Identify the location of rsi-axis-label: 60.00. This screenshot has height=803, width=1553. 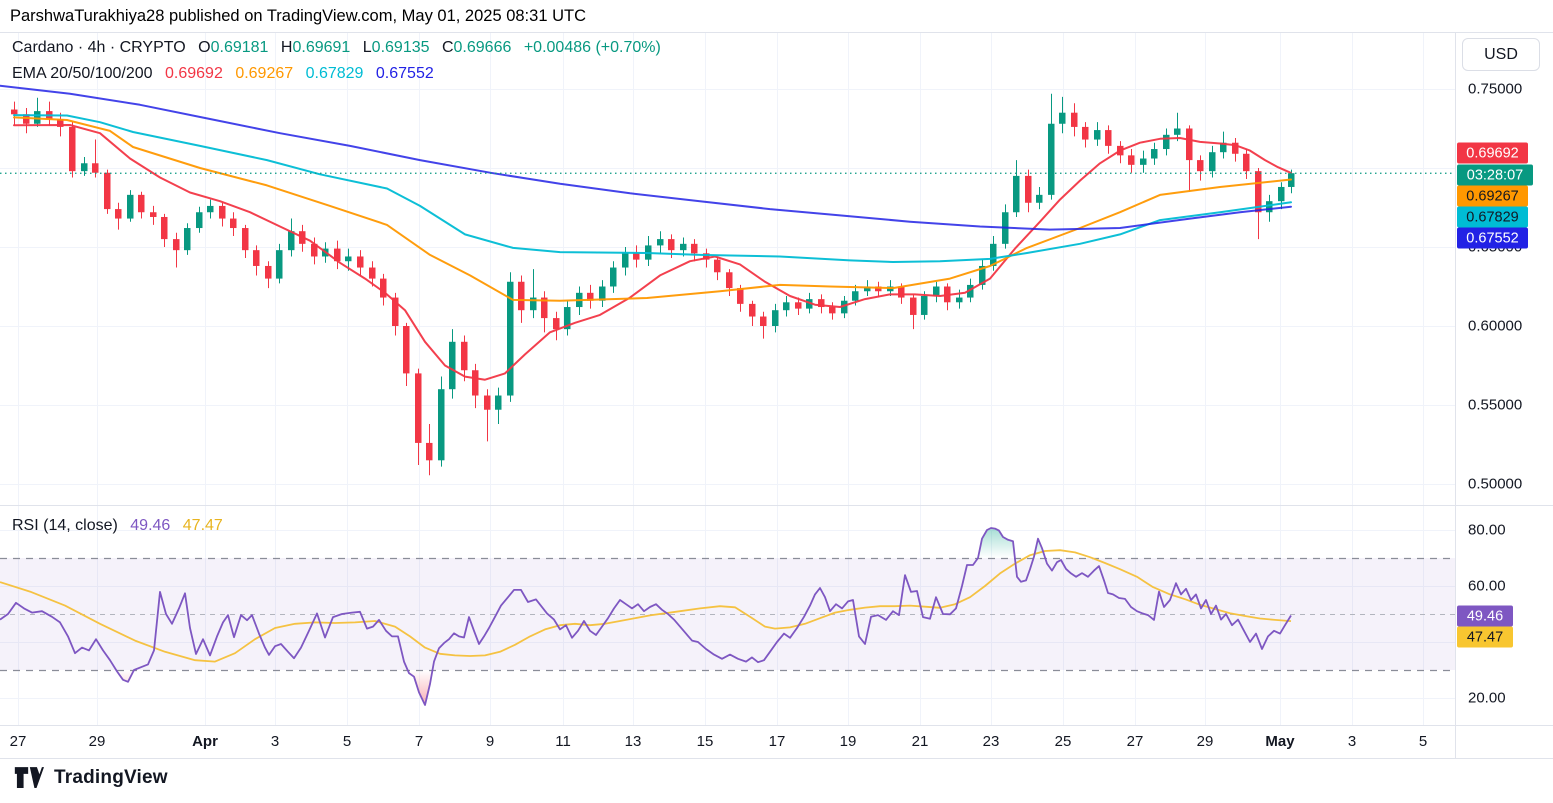
(1487, 586).